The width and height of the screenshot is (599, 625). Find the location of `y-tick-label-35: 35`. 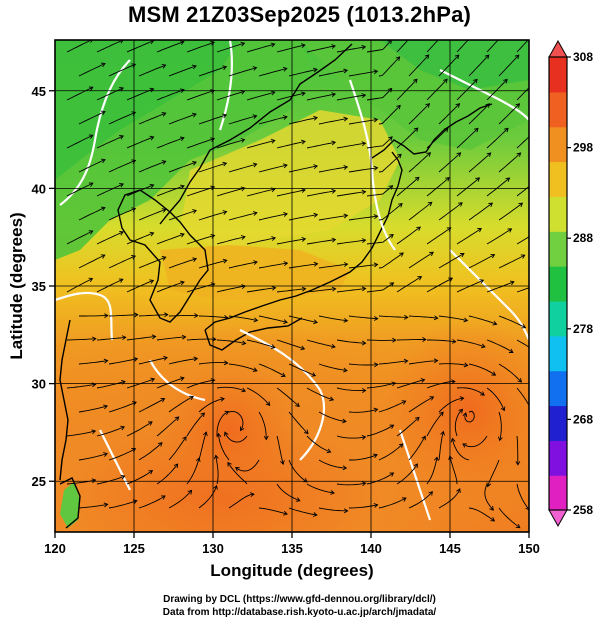

y-tick-label-35: 35 is located at coordinates (39, 286).